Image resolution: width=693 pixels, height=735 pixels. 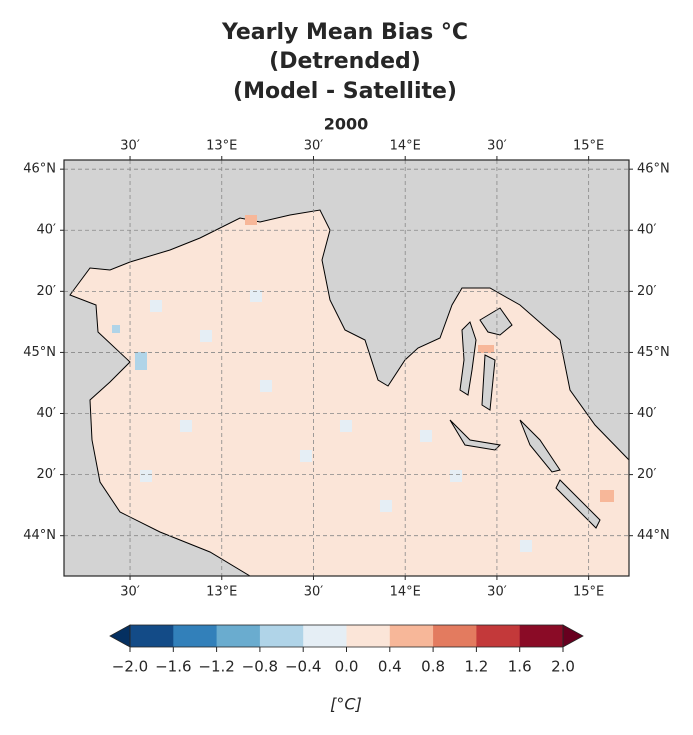 I want to click on colorbar-tick-label: 0.4, so click(x=390, y=667).